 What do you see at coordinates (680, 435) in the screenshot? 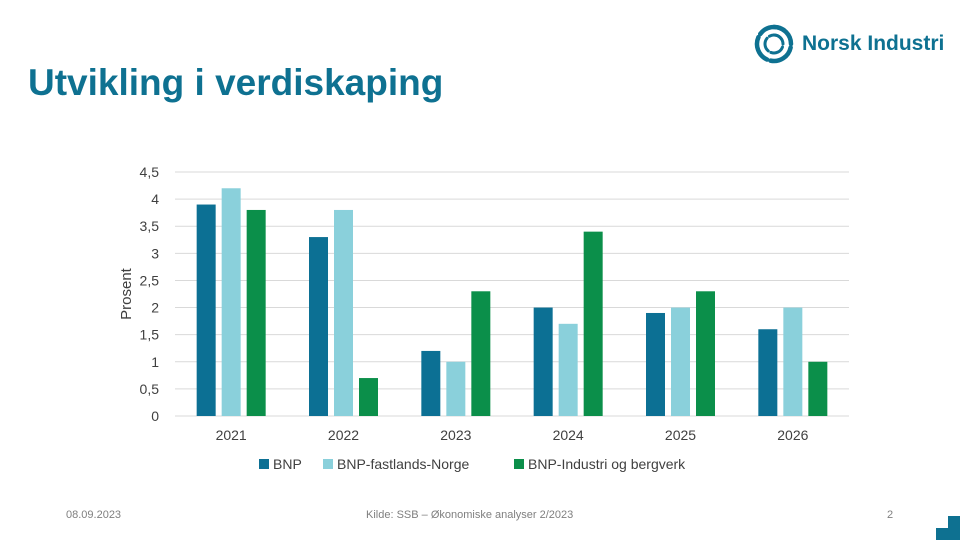
I see `x-tick-label: 2025` at bounding box center [680, 435].